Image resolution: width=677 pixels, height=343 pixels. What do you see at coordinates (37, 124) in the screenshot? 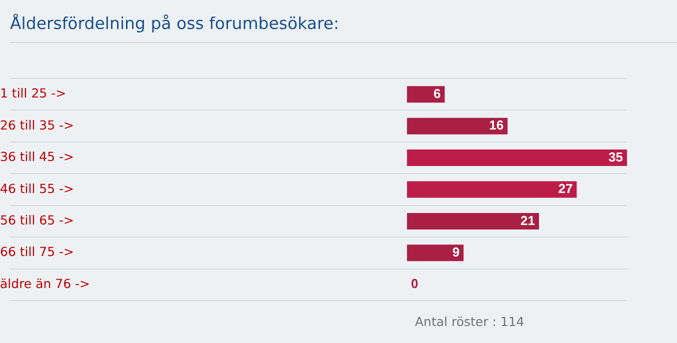
I see `y-tick-label: 26 till 35 ->` at bounding box center [37, 124].